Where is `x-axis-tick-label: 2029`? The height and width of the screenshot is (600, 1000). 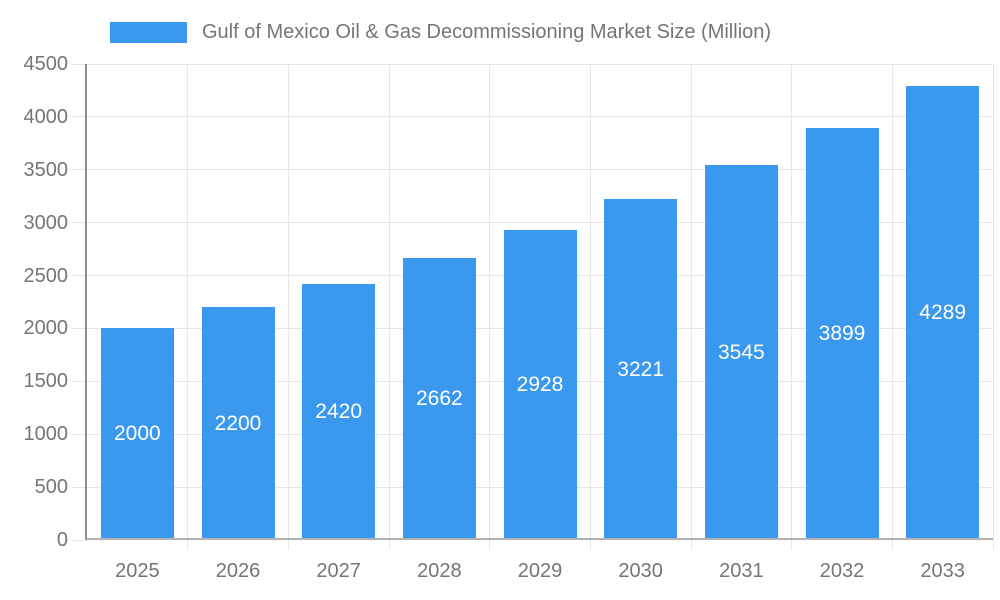
x-axis-tick-label: 2029 is located at coordinates (540, 571).